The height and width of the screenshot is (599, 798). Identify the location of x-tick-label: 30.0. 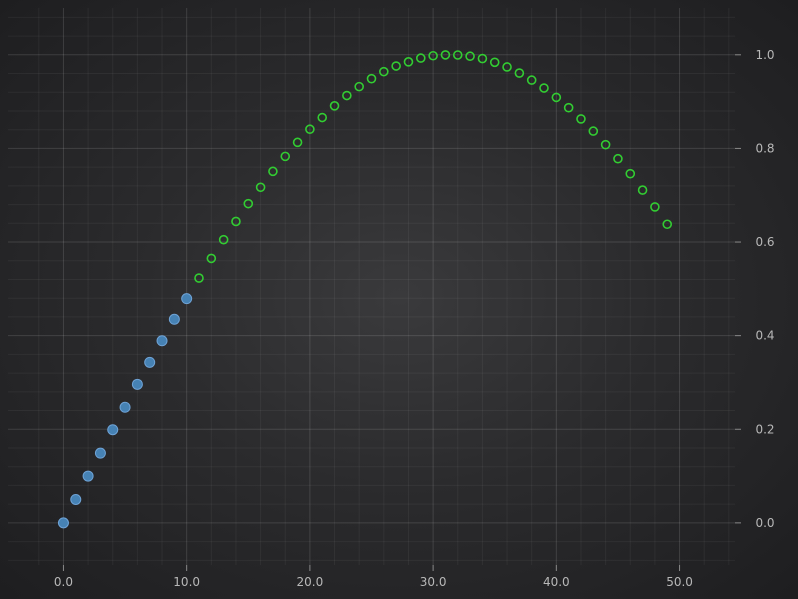
(433, 582).